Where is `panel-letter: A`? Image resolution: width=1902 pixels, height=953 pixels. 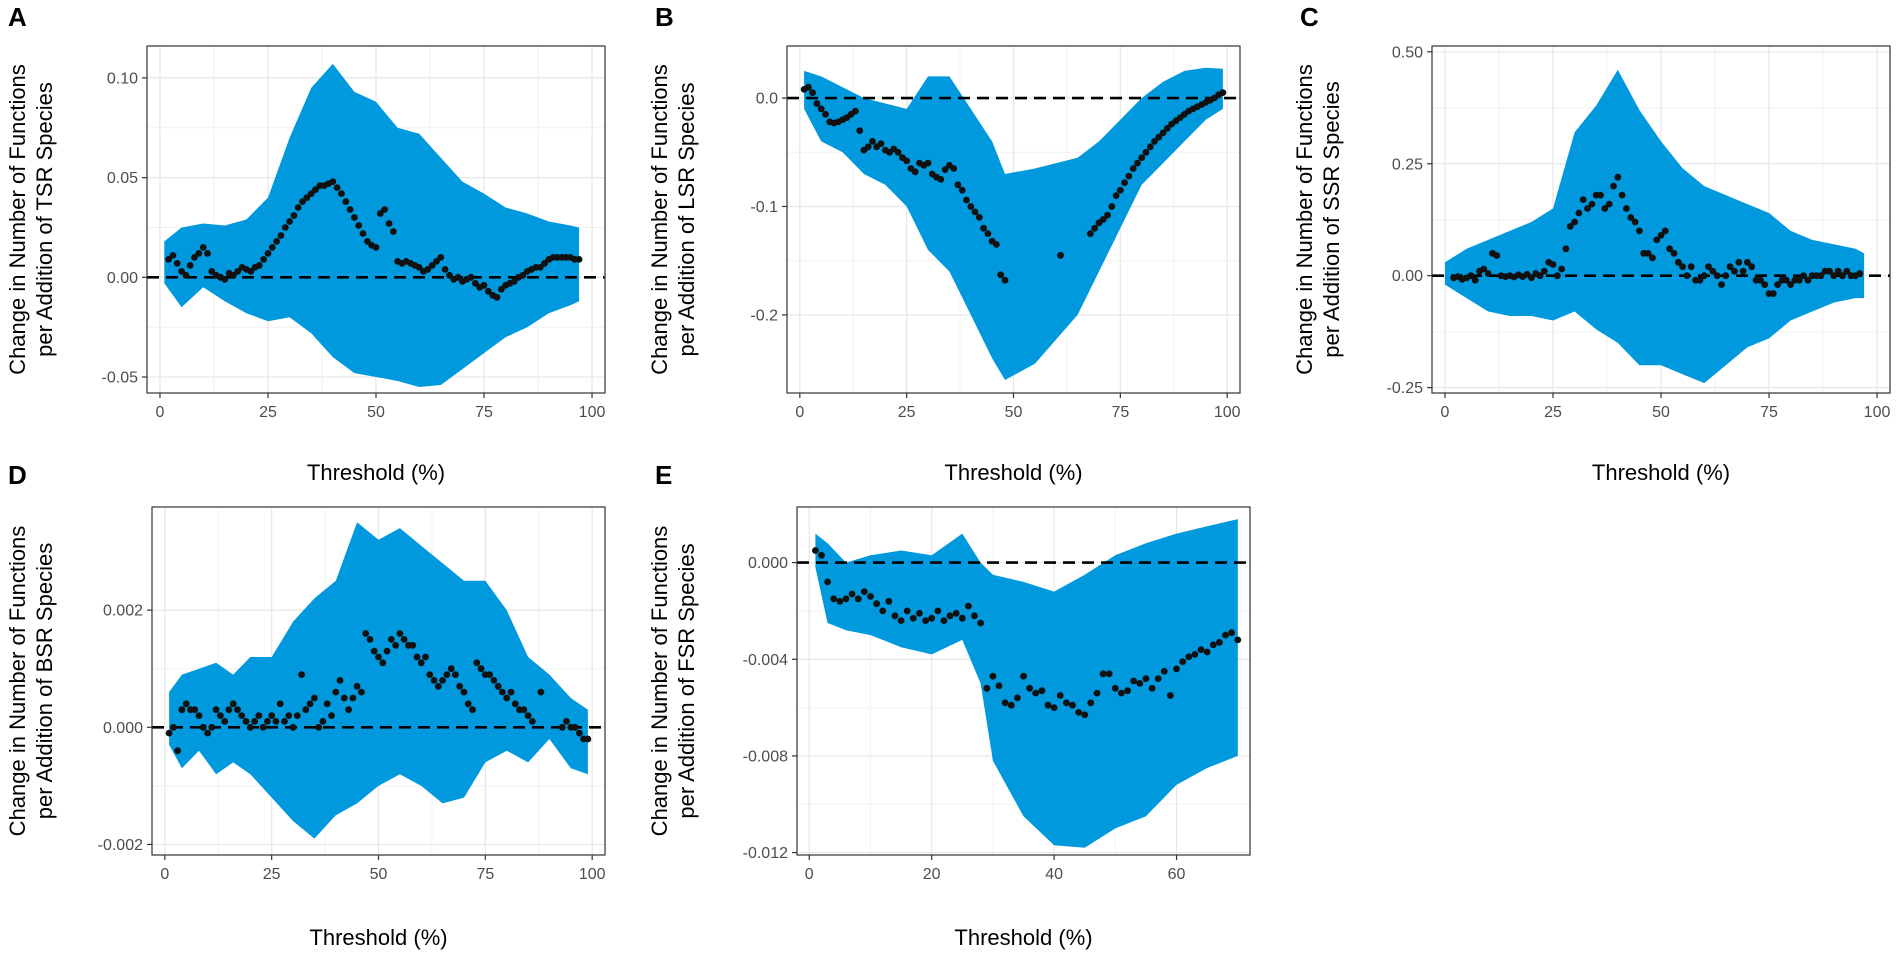
panel-letter: A is located at coordinates (17, 17).